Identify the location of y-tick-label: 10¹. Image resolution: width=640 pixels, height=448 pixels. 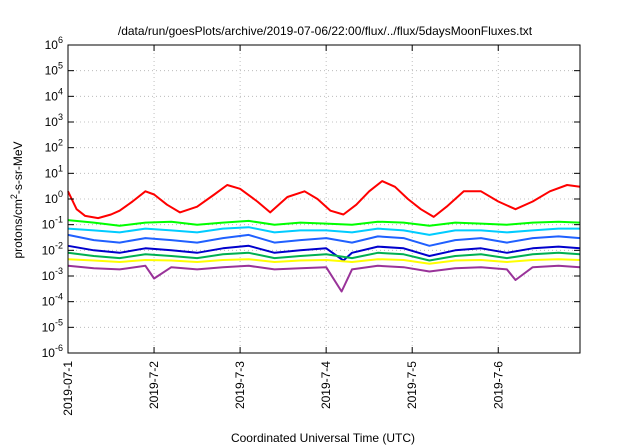
(54, 171).